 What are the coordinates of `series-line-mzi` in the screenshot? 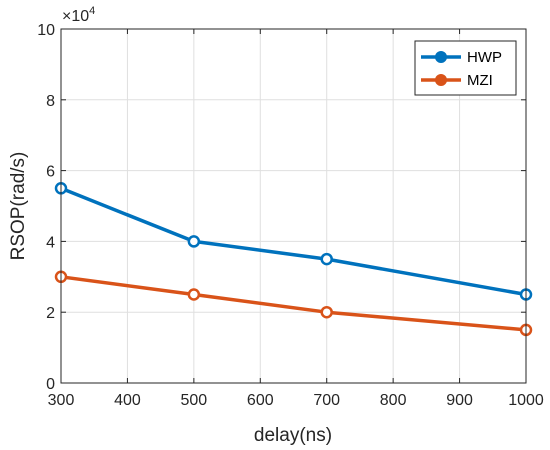 It's located at (293, 303).